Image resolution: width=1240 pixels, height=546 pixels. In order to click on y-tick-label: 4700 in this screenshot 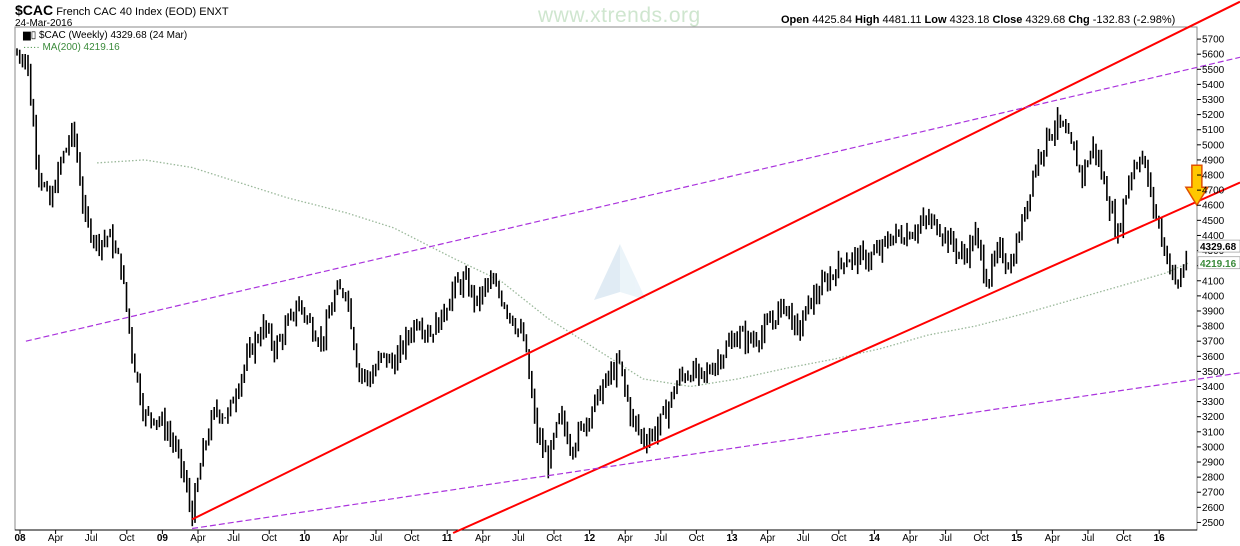, I will do `click(1213, 191)`.